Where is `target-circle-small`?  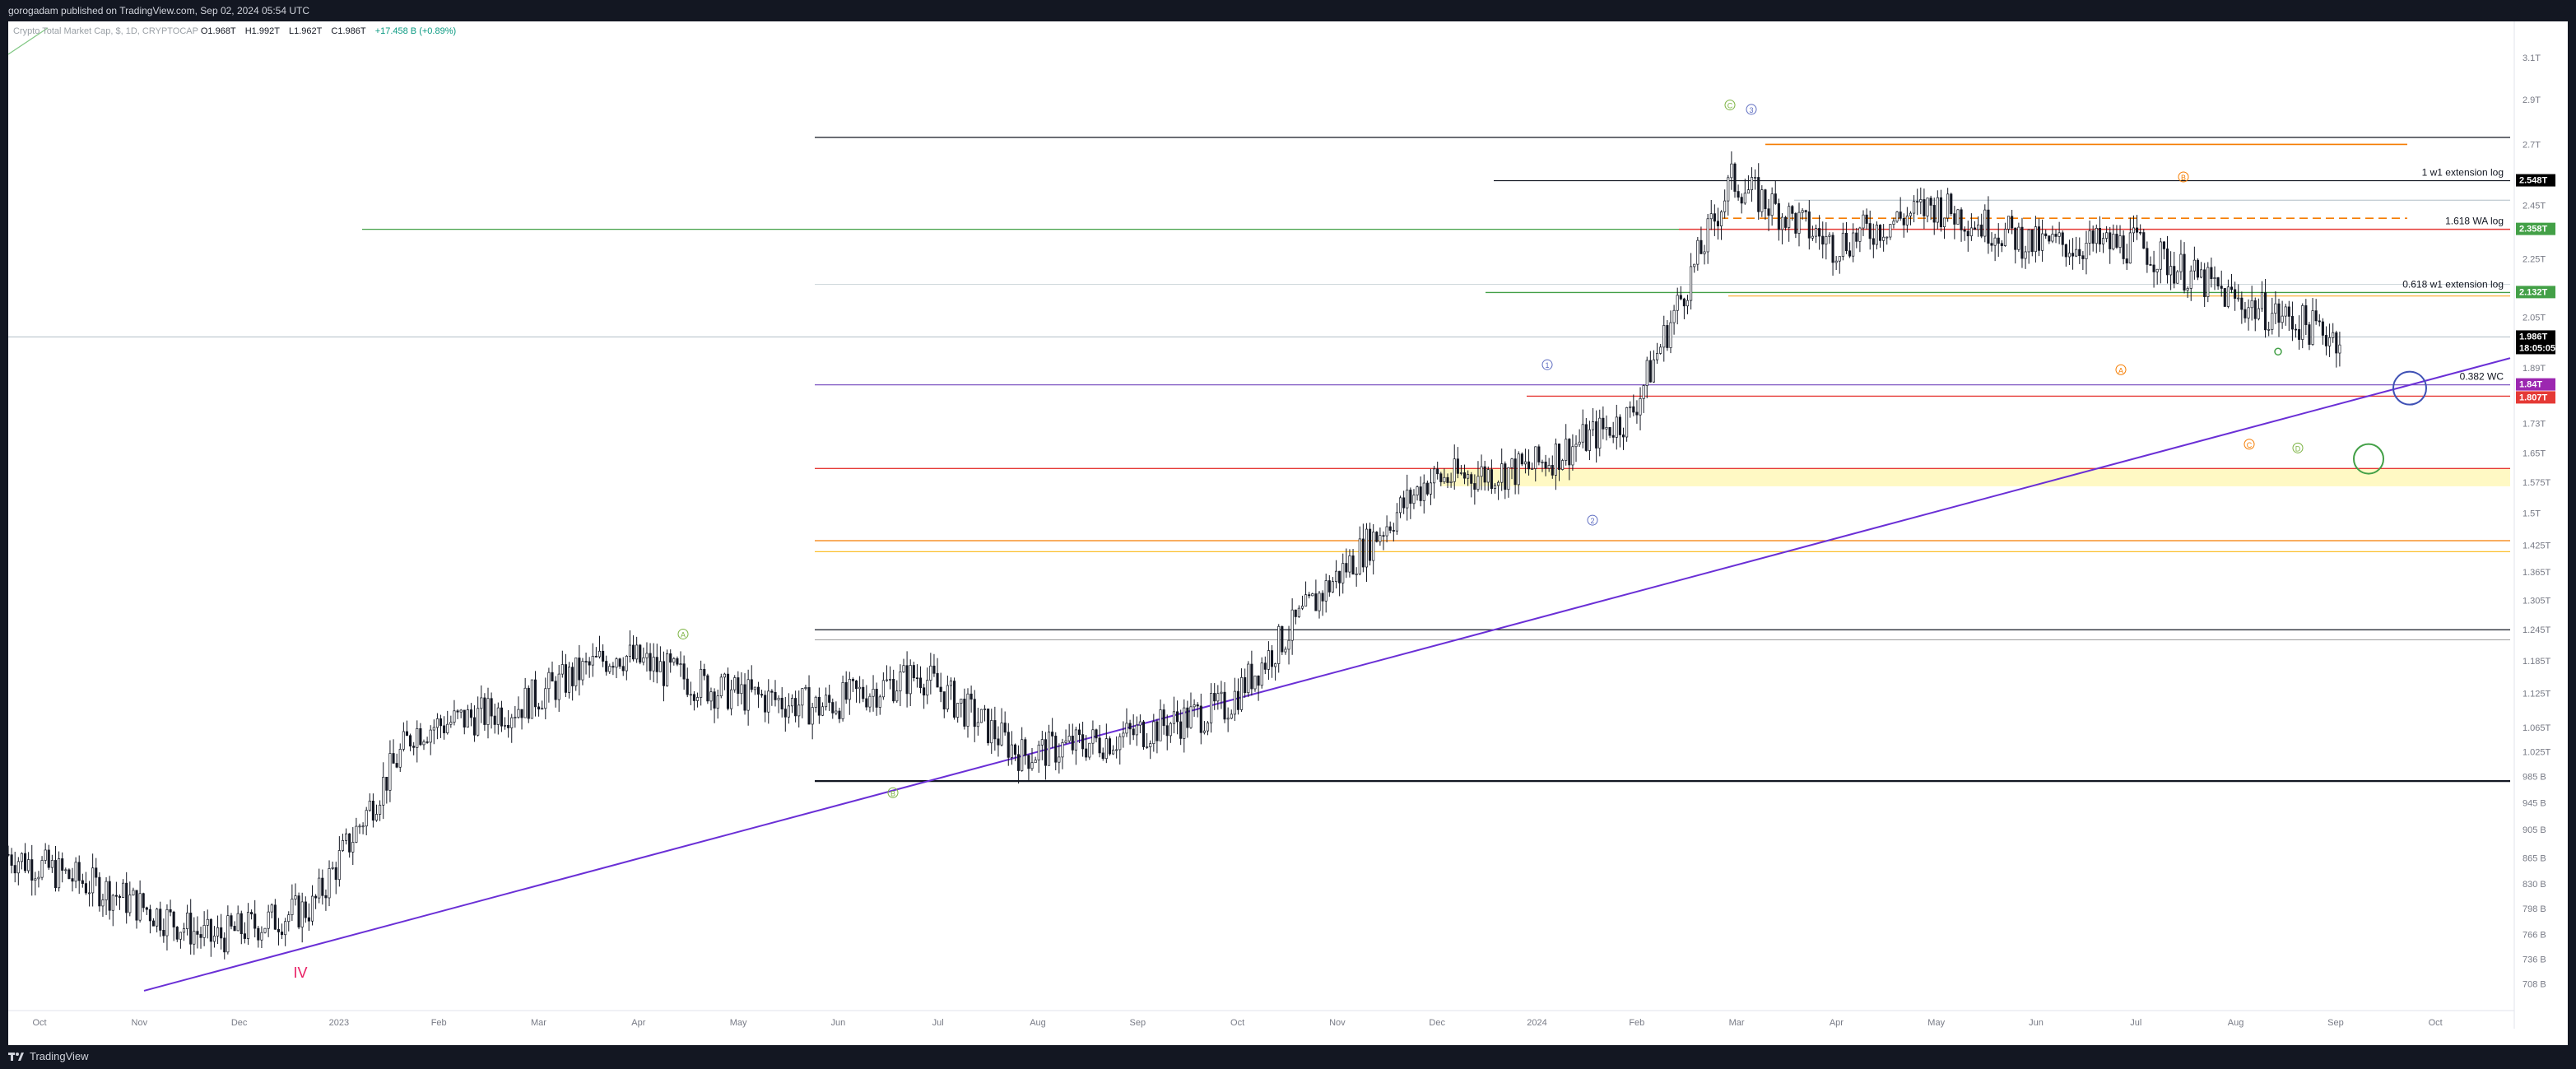 target-circle-small is located at coordinates (2278, 351).